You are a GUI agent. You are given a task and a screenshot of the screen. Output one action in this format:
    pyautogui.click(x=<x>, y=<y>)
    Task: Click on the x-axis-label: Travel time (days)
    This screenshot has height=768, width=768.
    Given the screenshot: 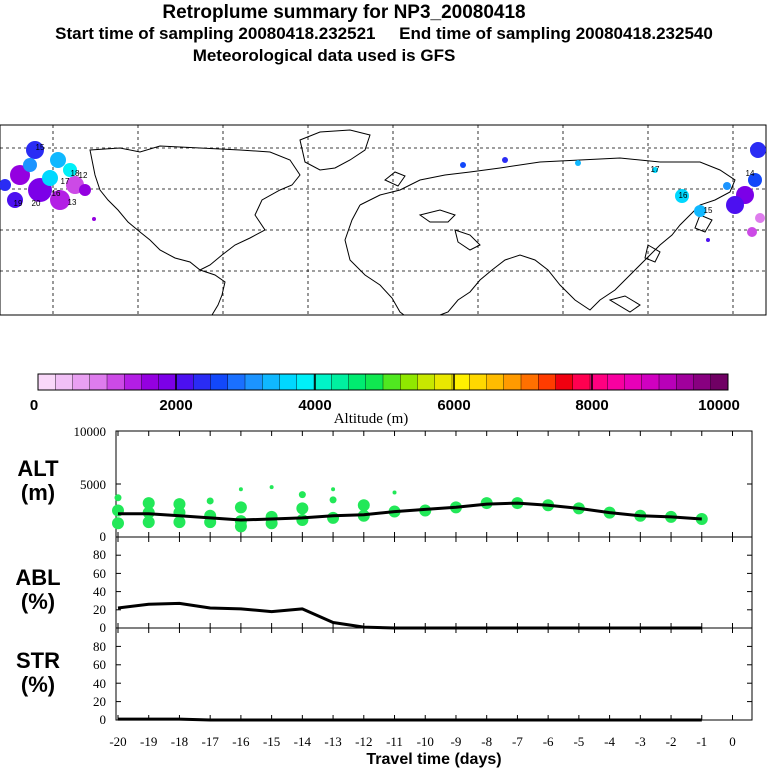 What is the action you would take?
    pyautogui.click(x=433, y=759)
    